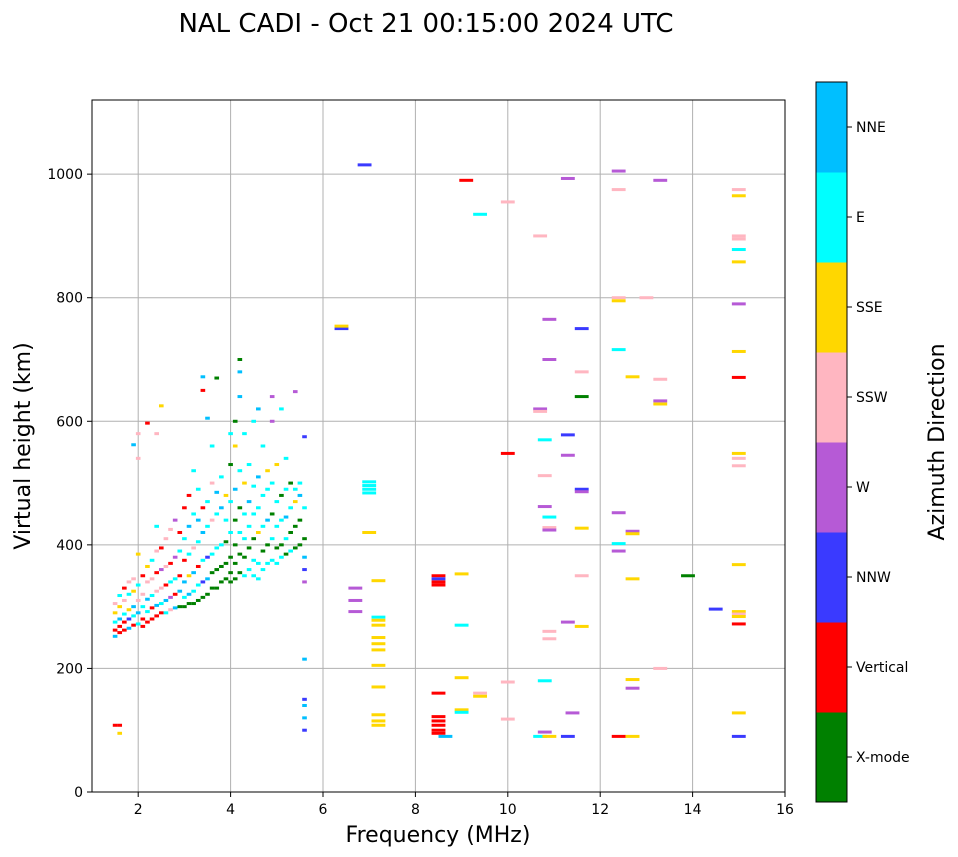  I want to click on x-tick-label: 8, so click(415, 810).